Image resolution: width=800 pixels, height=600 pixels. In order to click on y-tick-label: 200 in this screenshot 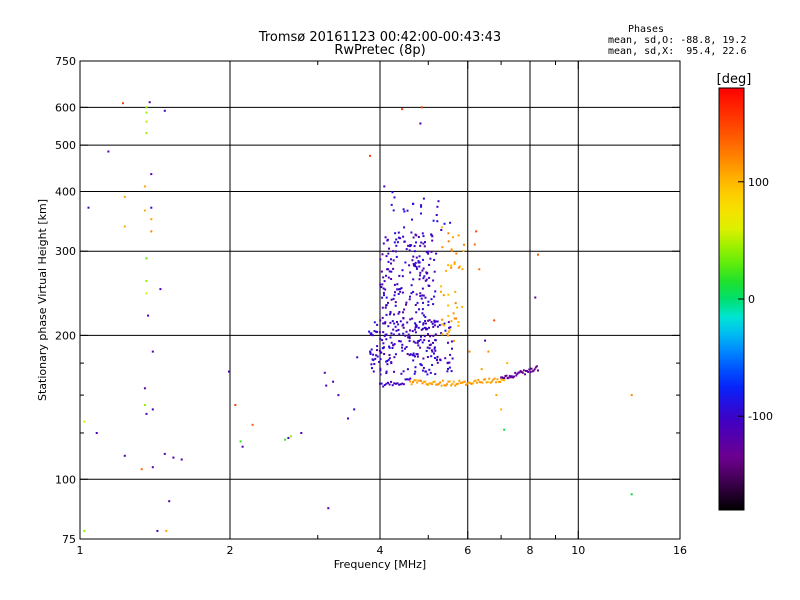, I will do `click(65, 335)`.